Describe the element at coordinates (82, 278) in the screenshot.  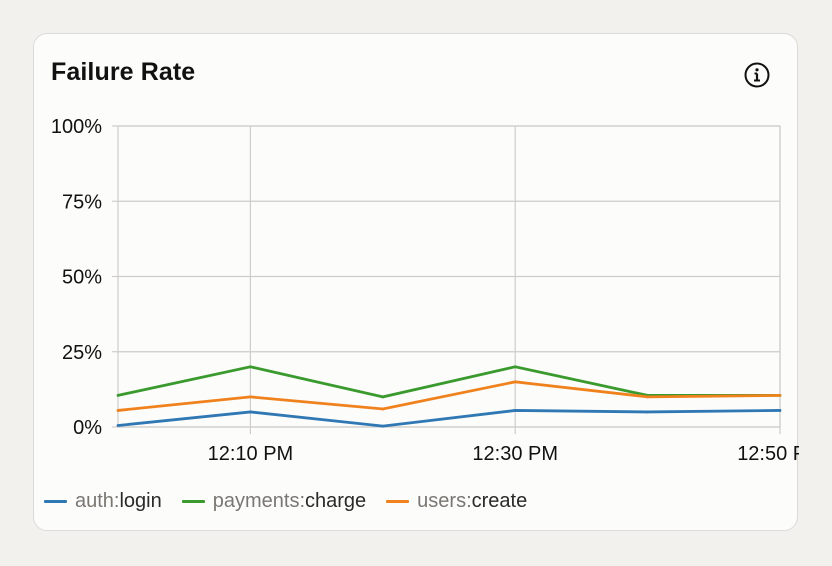
I see `y-tick-label: 50%` at that location.